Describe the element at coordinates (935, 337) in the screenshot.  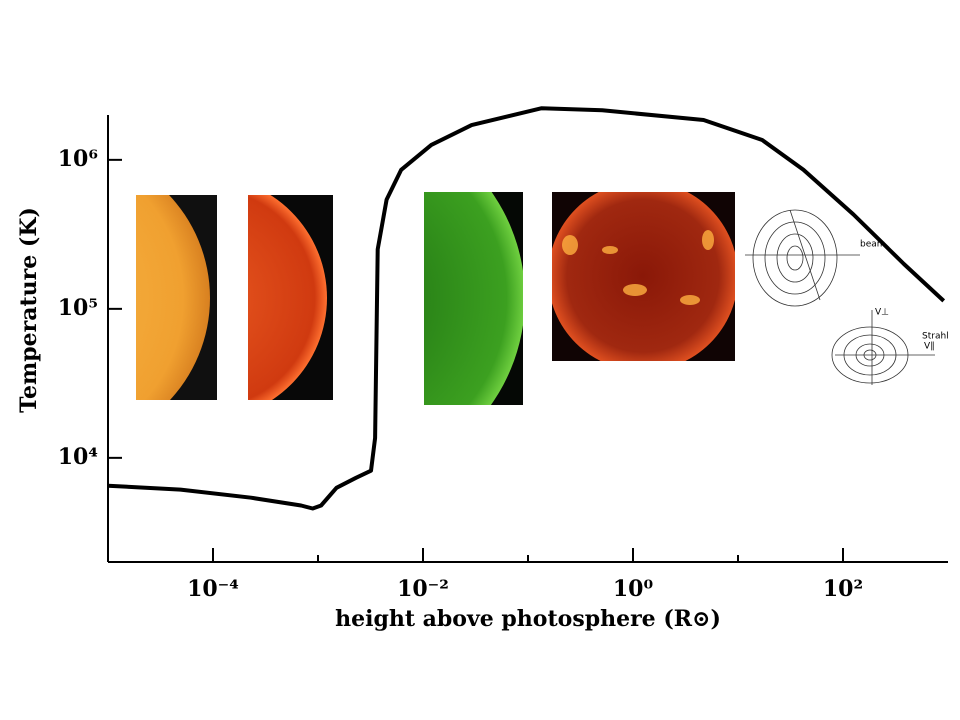
I see `annotation: Strahl` at that location.